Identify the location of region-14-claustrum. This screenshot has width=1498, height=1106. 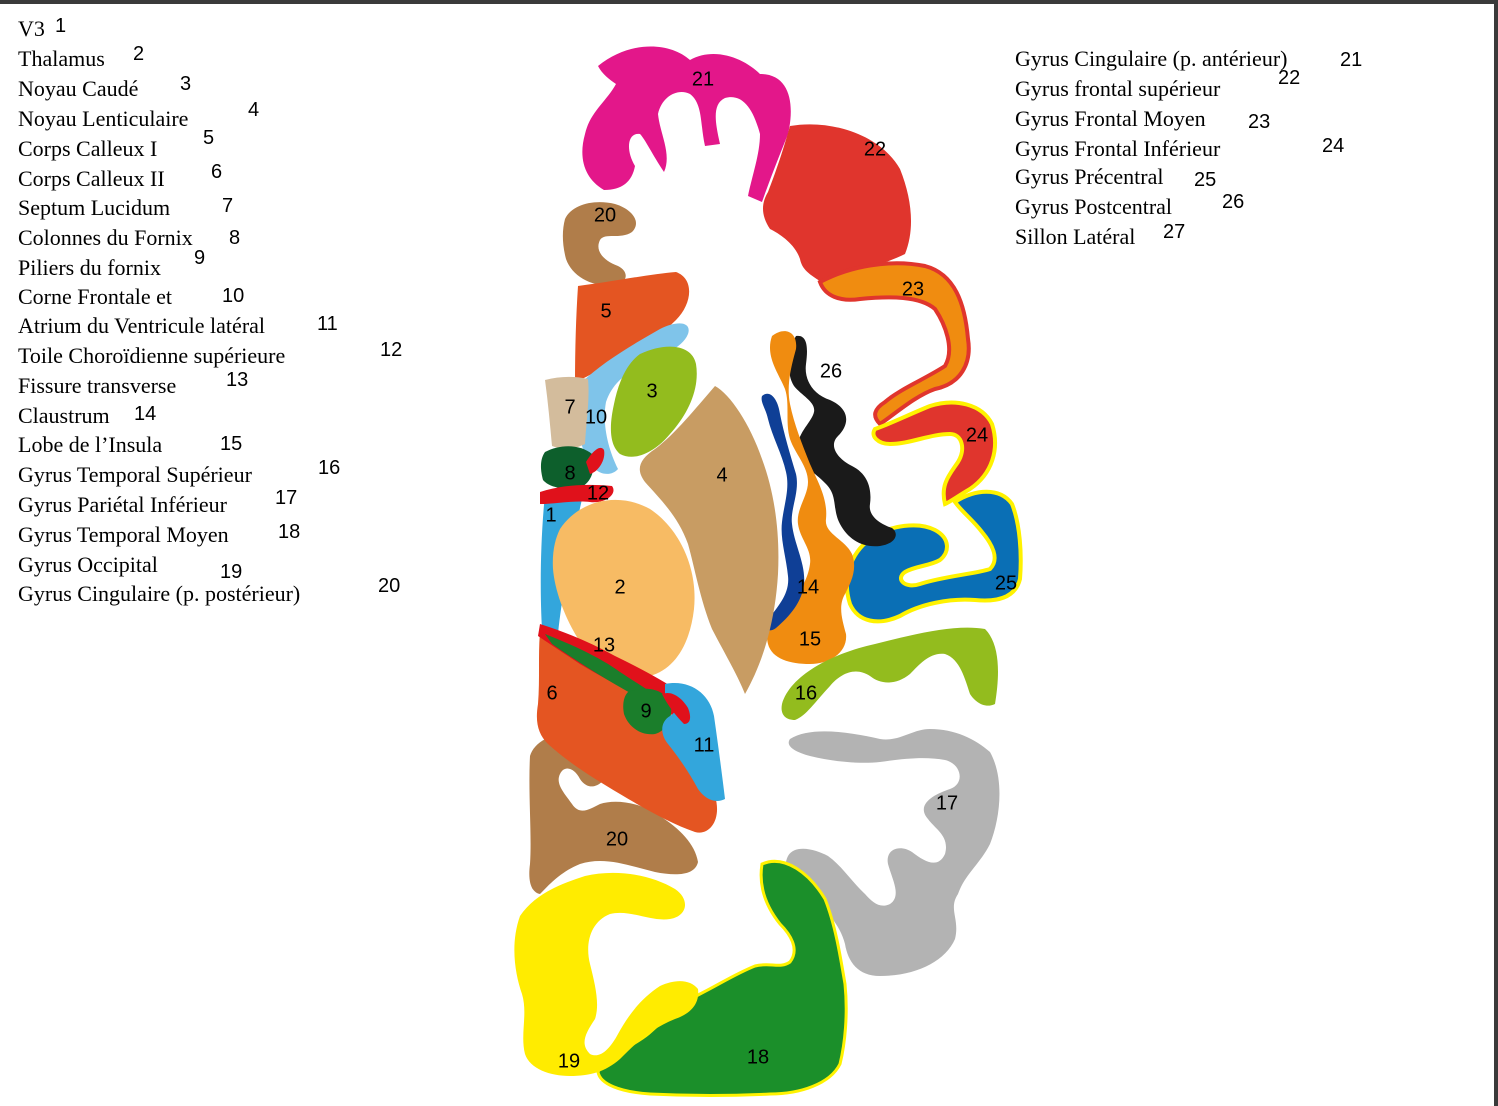
(783, 512).